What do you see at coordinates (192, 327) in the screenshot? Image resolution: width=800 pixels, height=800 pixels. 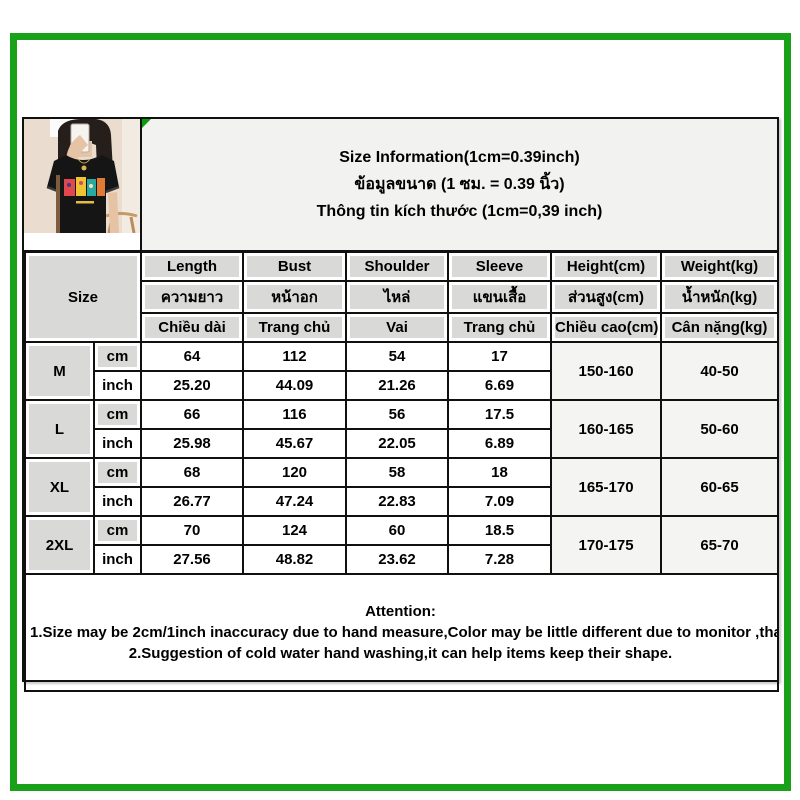 I see `col-header-length-vi: Chiều dài` at bounding box center [192, 327].